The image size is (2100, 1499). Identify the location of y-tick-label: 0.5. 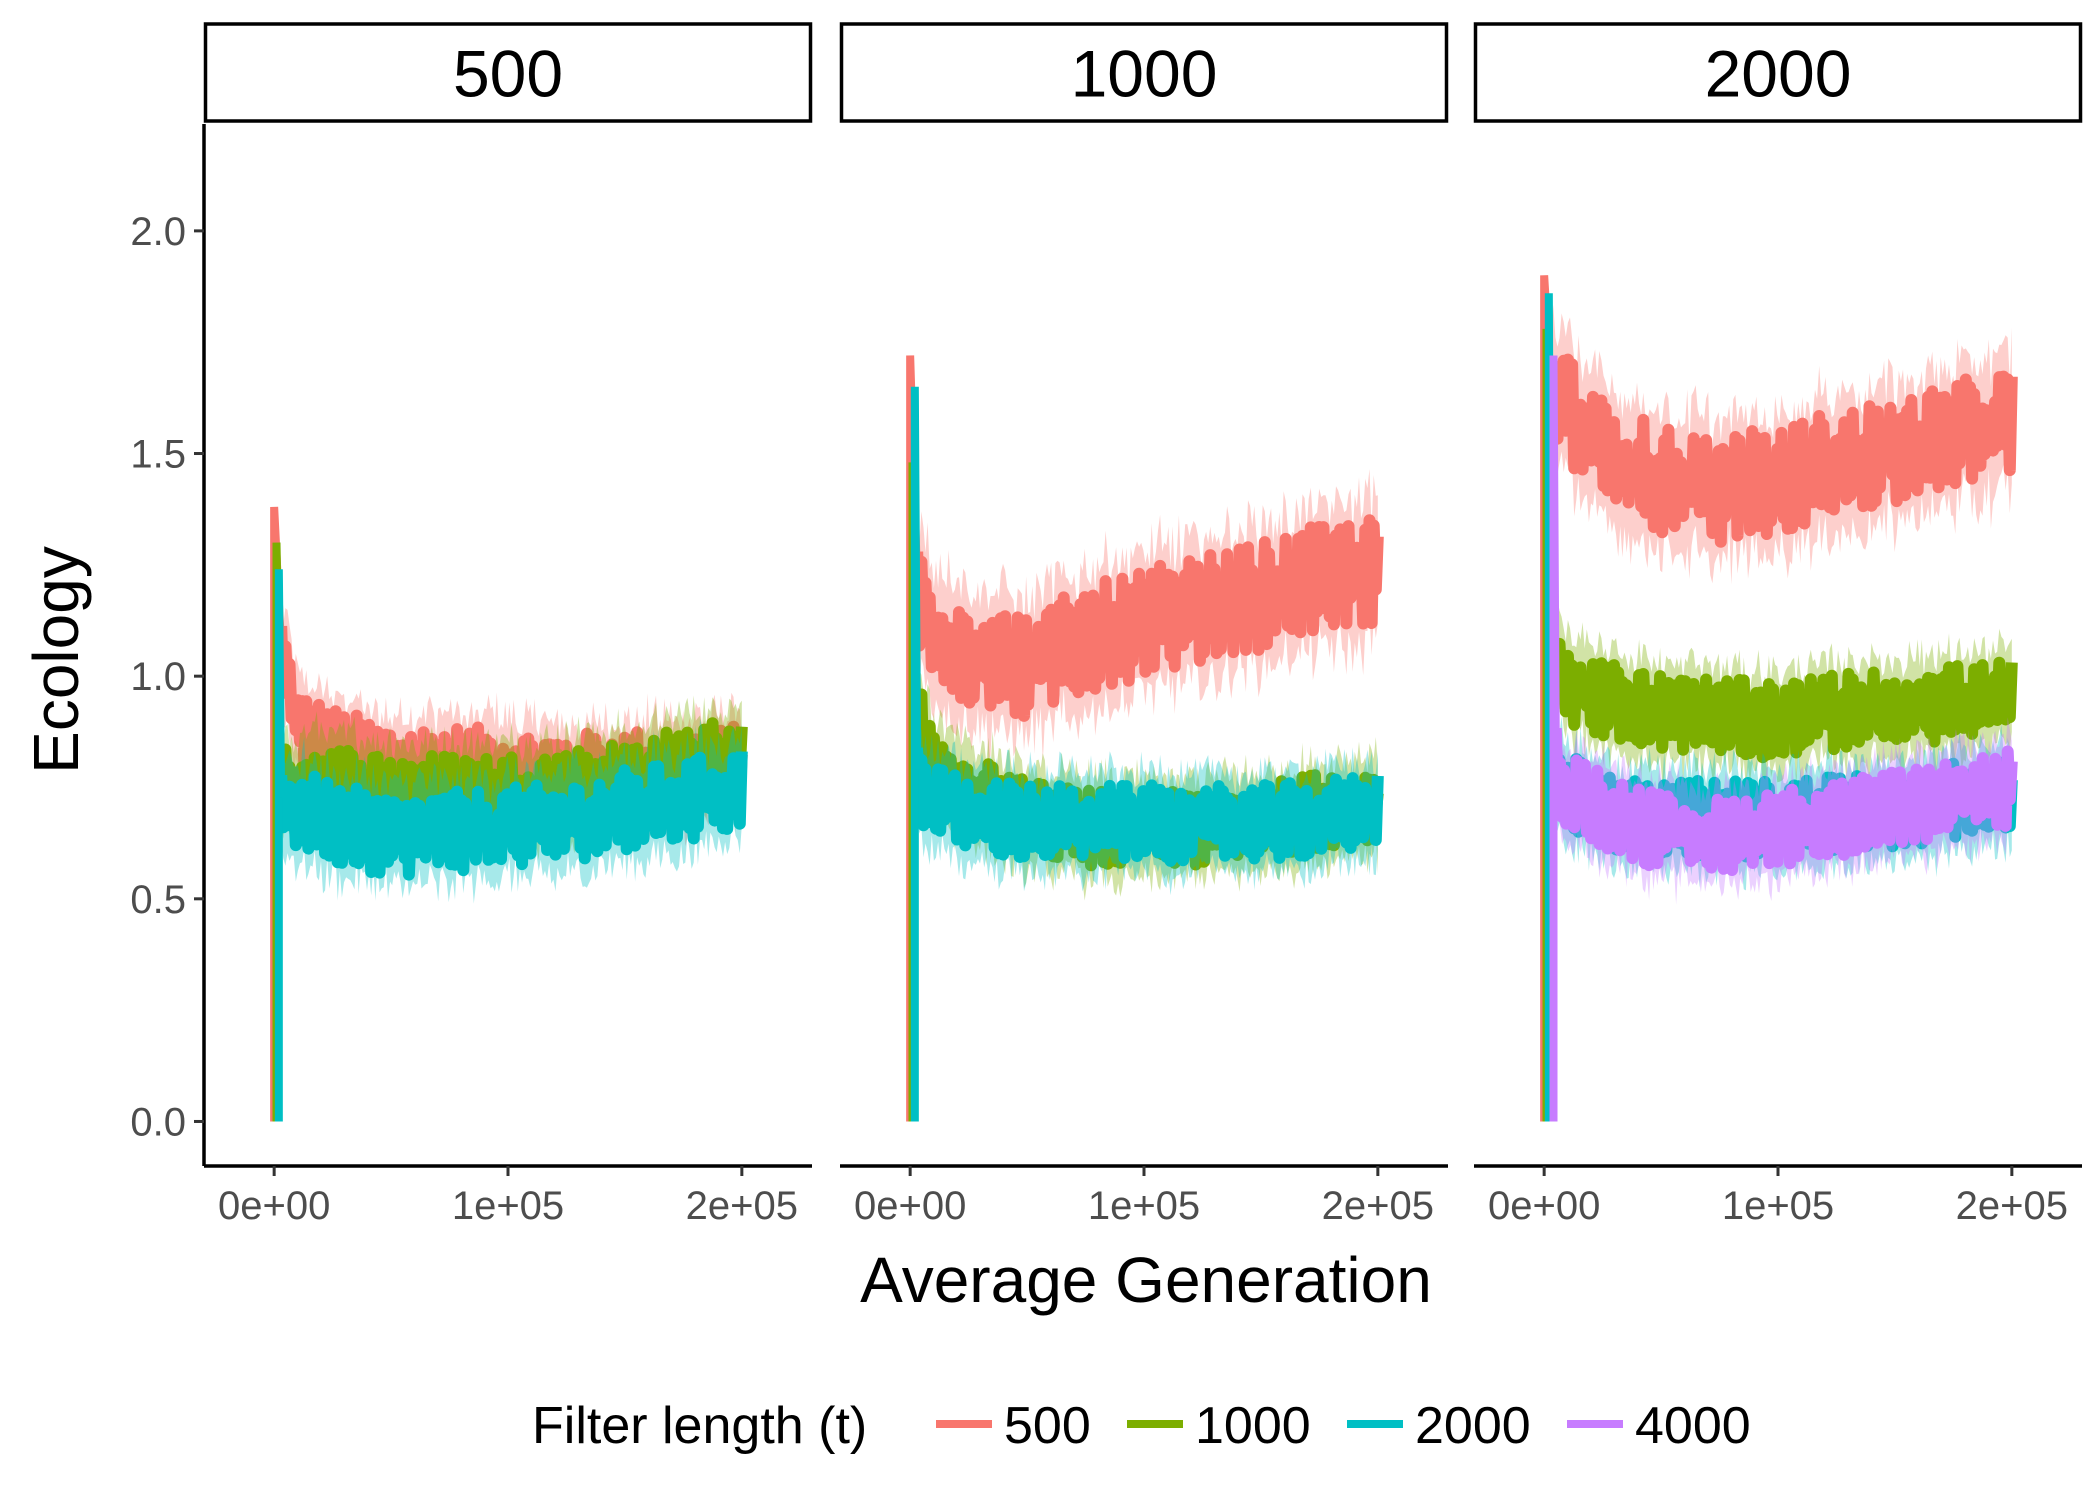
(158, 900).